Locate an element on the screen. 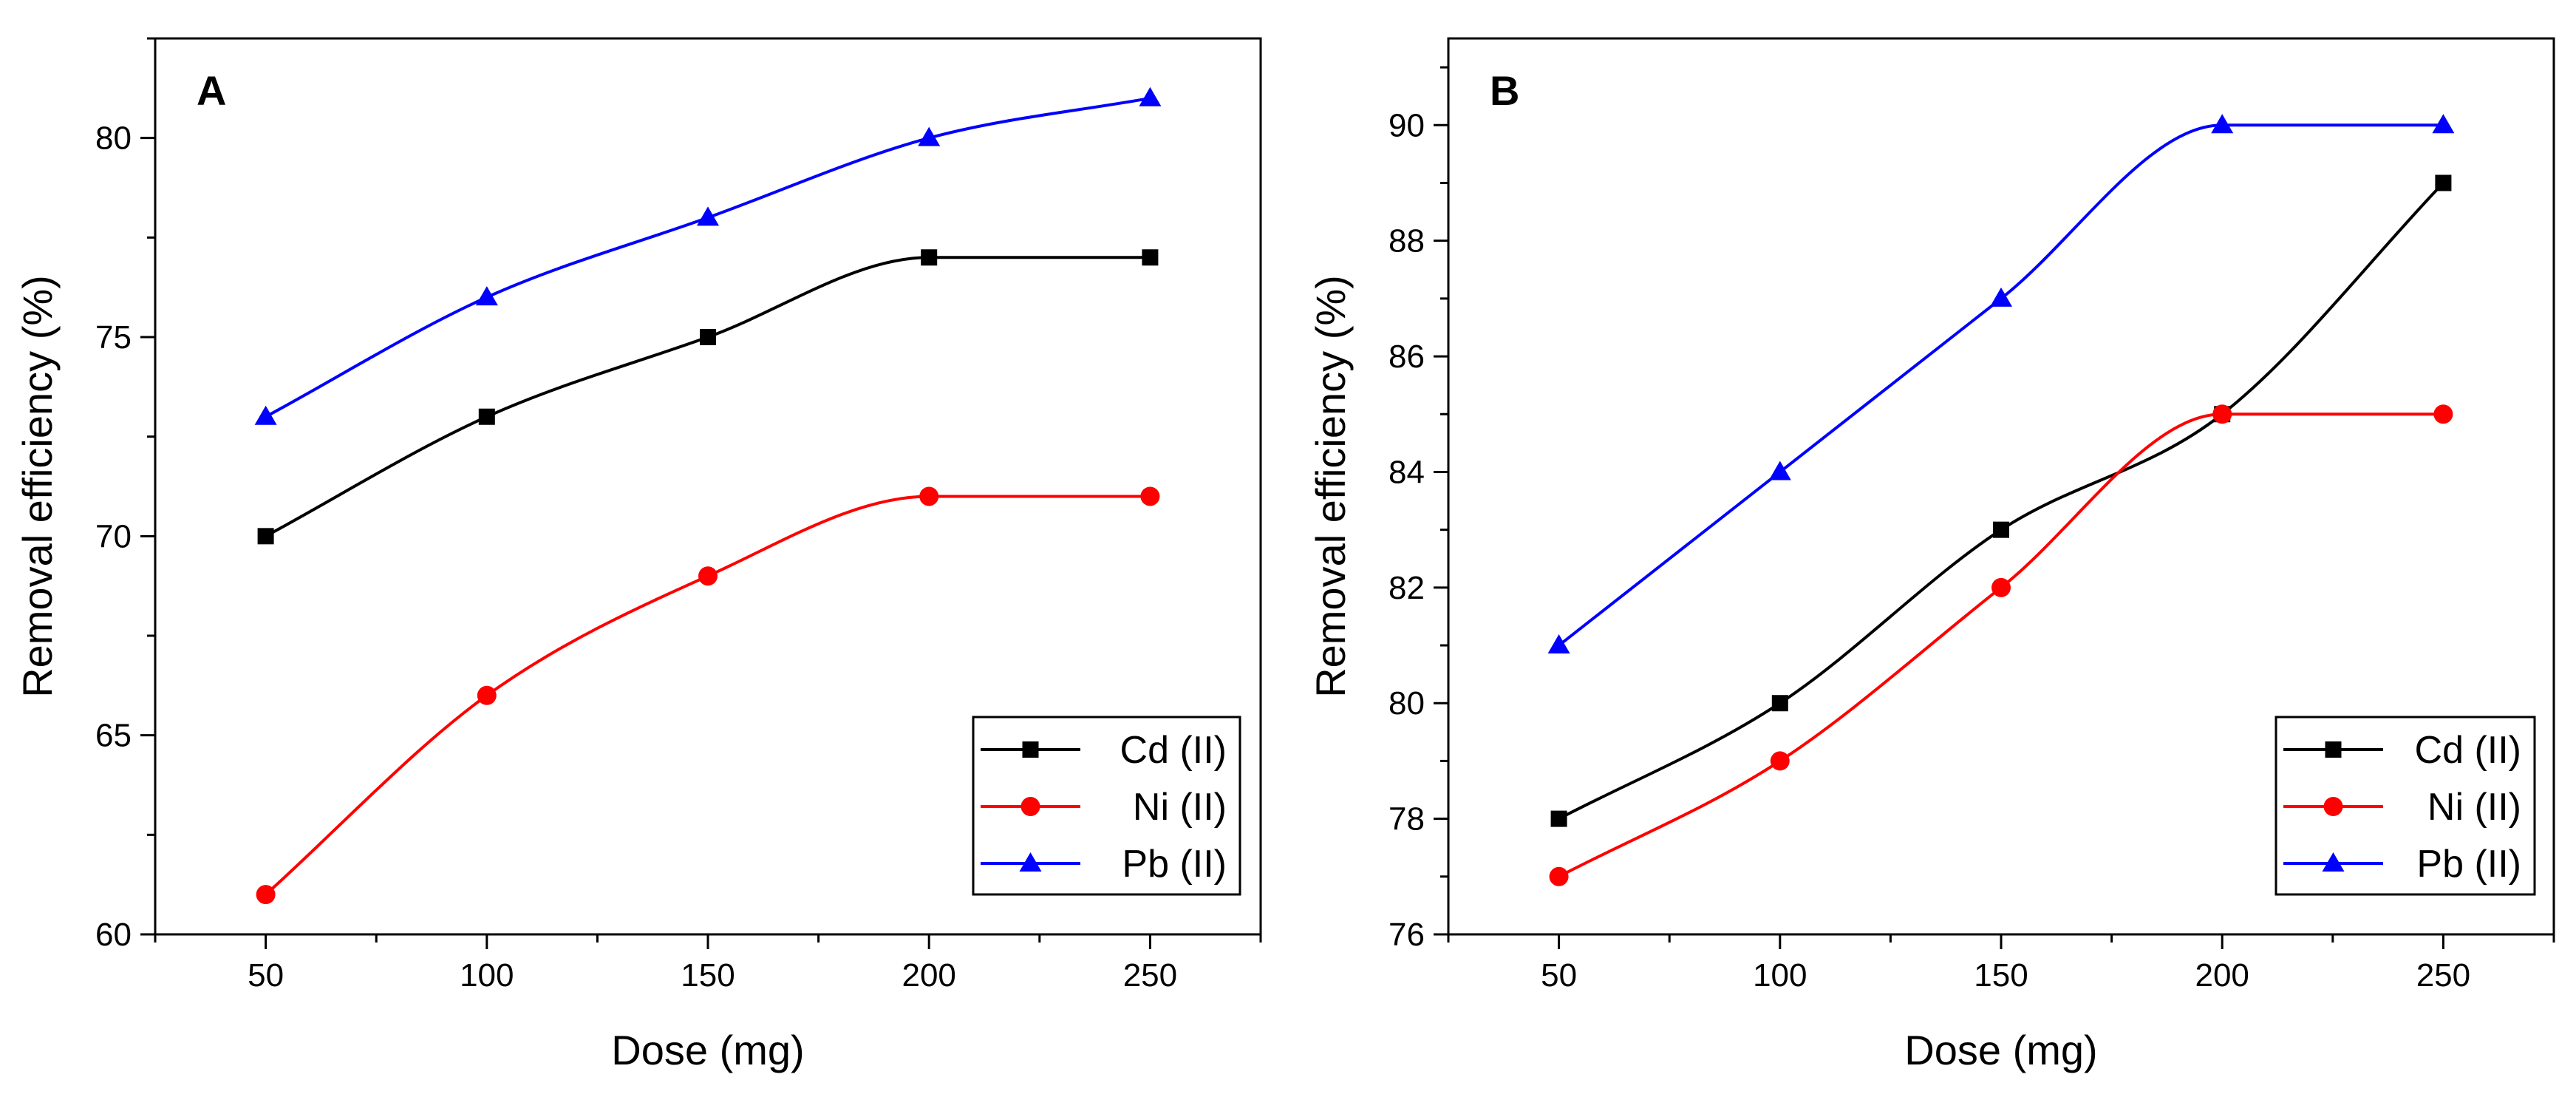 This screenshot has width=2576, height=1097. y-tick-label: 82 is located at coordinates (1406, 588).